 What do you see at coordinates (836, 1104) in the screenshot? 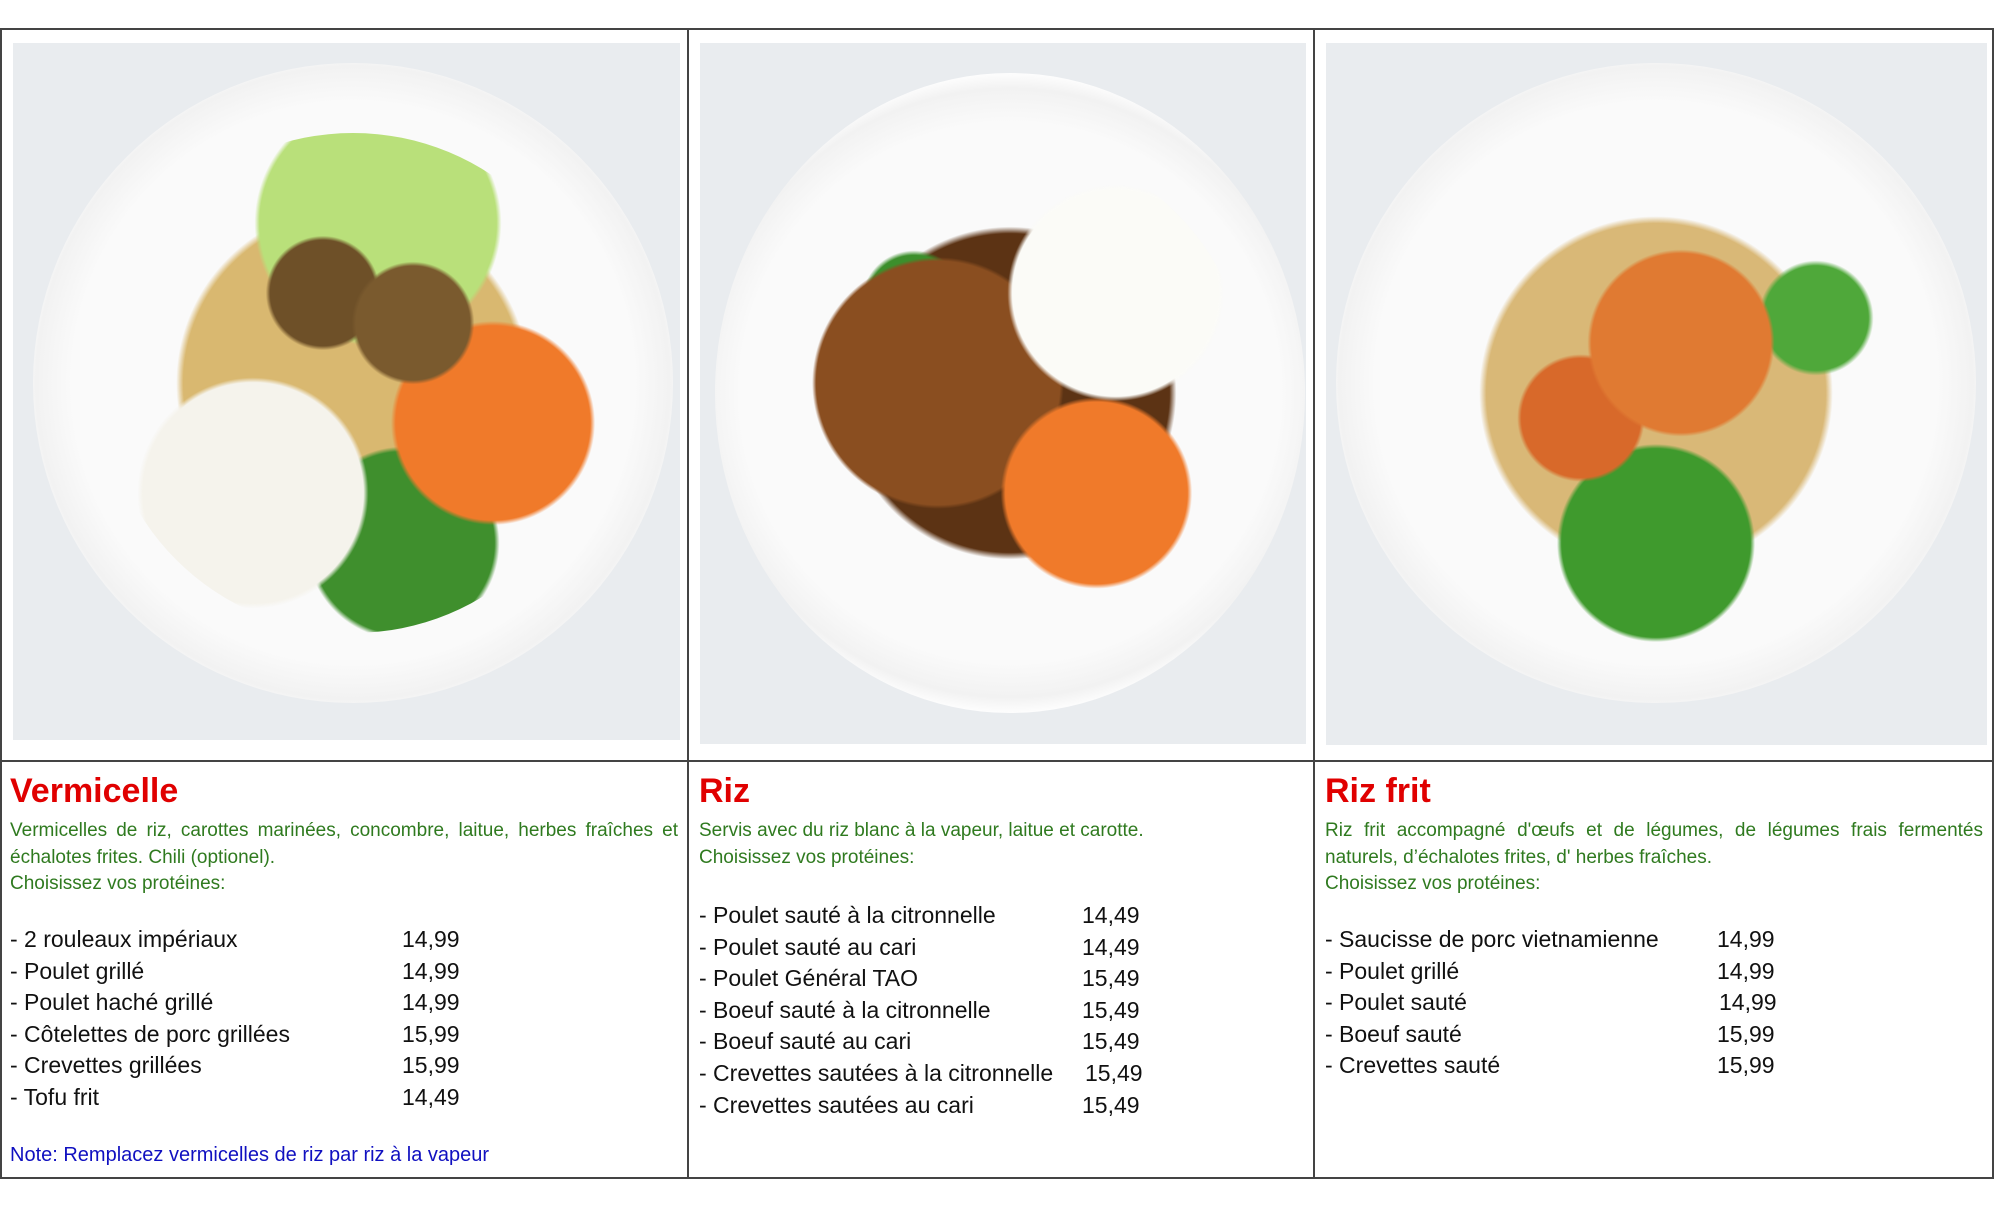
I see `item-name: - Crevettes sautées au cari` at bounding box center [836, 1104].